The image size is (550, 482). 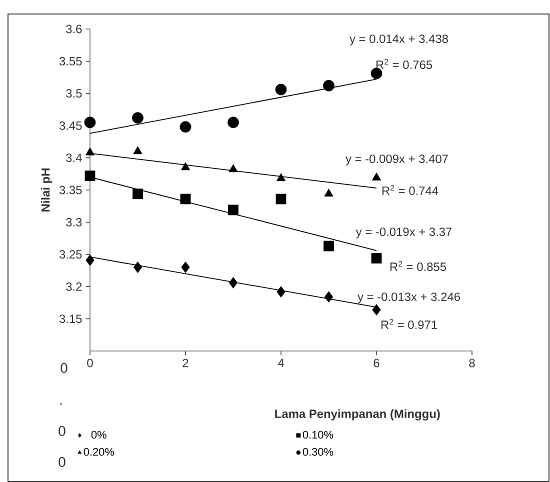 What do you see at coordinates (318, 452) in the screenshot?
I see `legend-label: 0.30%` at bounding box center [318, 452].